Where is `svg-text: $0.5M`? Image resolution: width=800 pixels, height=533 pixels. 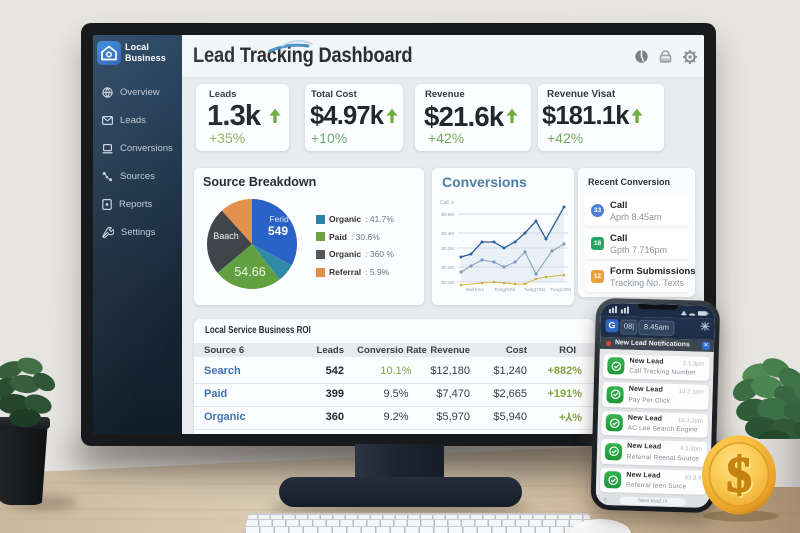 svg-text: $0.5M is located at coordinates (447, 214).